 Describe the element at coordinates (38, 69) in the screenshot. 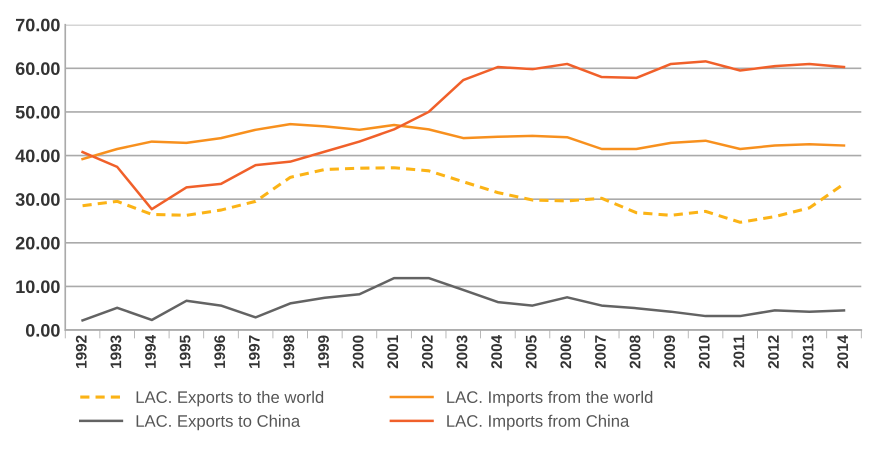

I see `y-tick-label: 60.00` at that location.